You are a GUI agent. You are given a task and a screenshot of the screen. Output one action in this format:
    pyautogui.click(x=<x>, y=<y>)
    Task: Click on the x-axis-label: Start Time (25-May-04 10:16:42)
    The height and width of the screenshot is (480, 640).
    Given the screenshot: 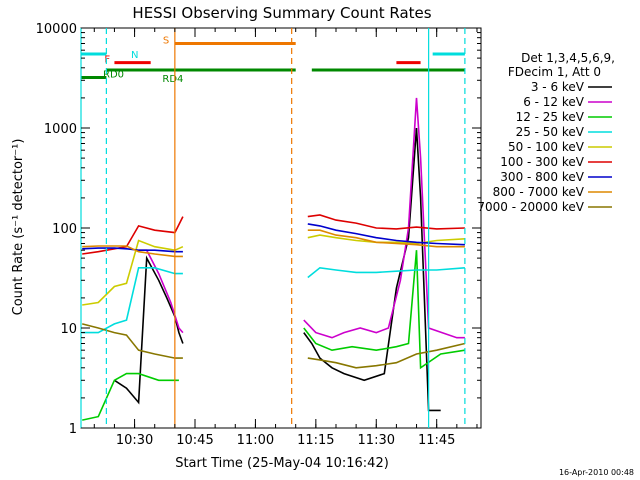 What is the action you would take?
    pyautogui.click(x=282, y=463)
    